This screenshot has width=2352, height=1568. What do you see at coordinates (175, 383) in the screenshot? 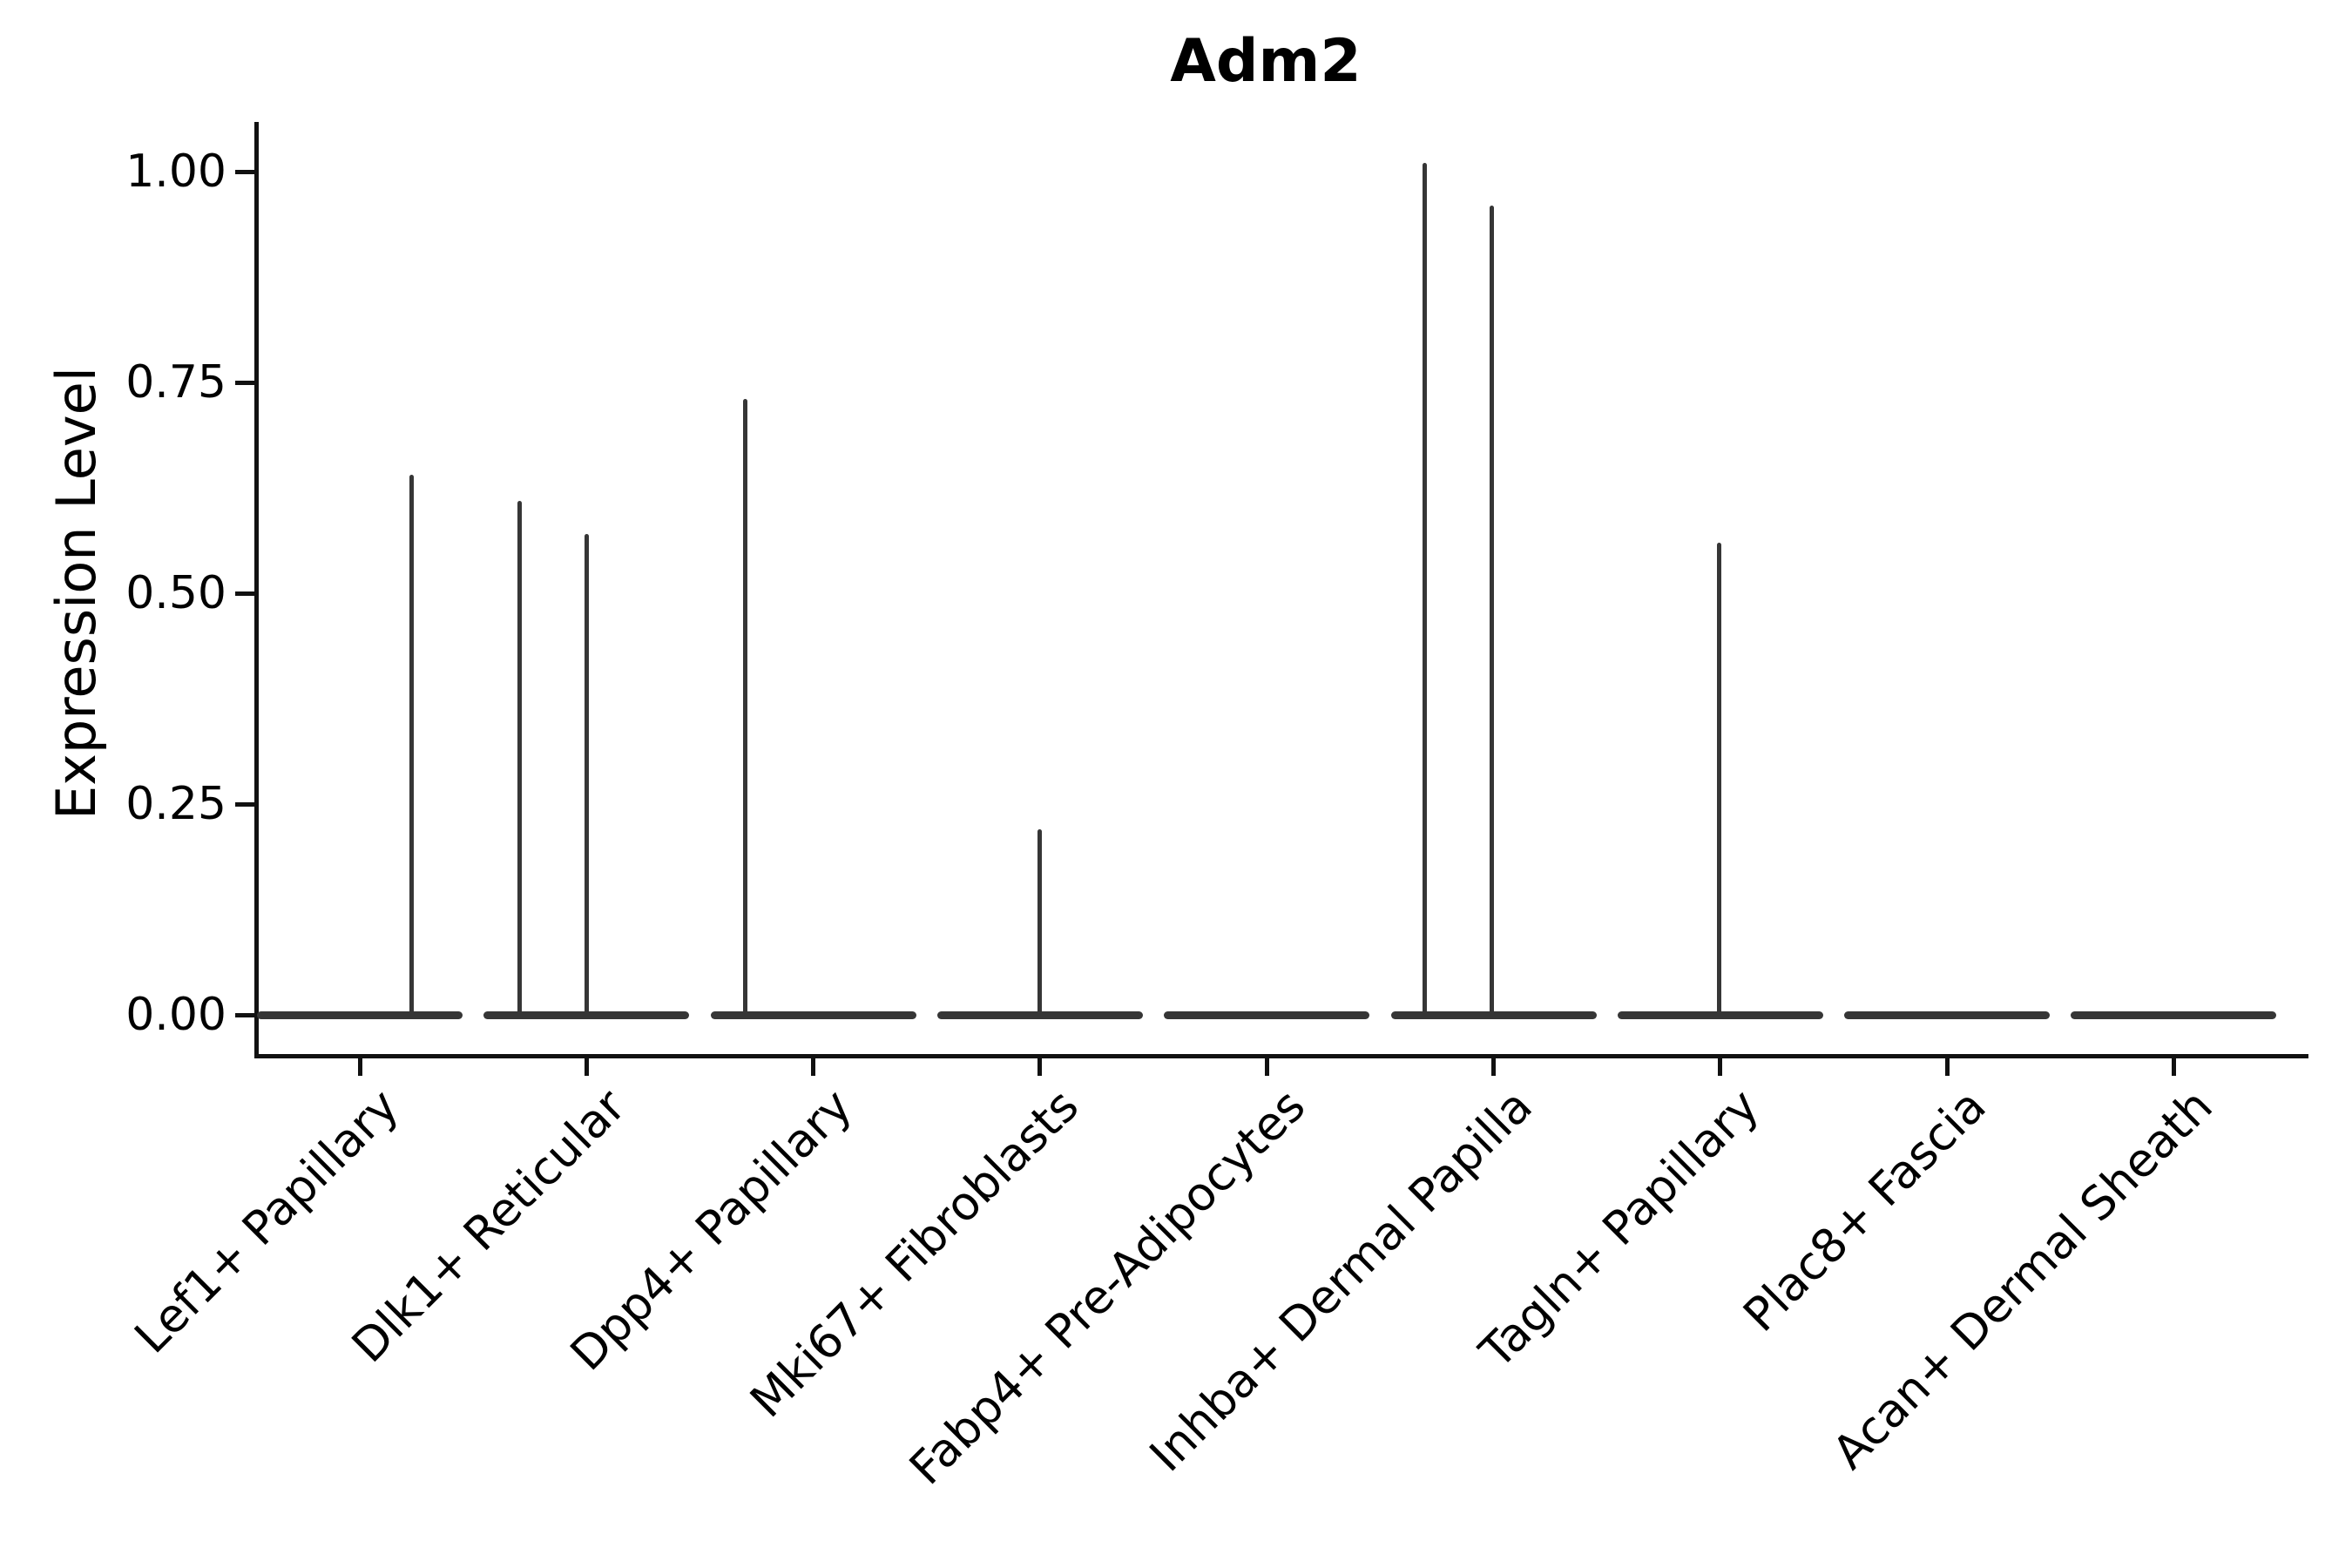
I see `y-axis-tick-label: 0.75` at bounding box center [175, 383].